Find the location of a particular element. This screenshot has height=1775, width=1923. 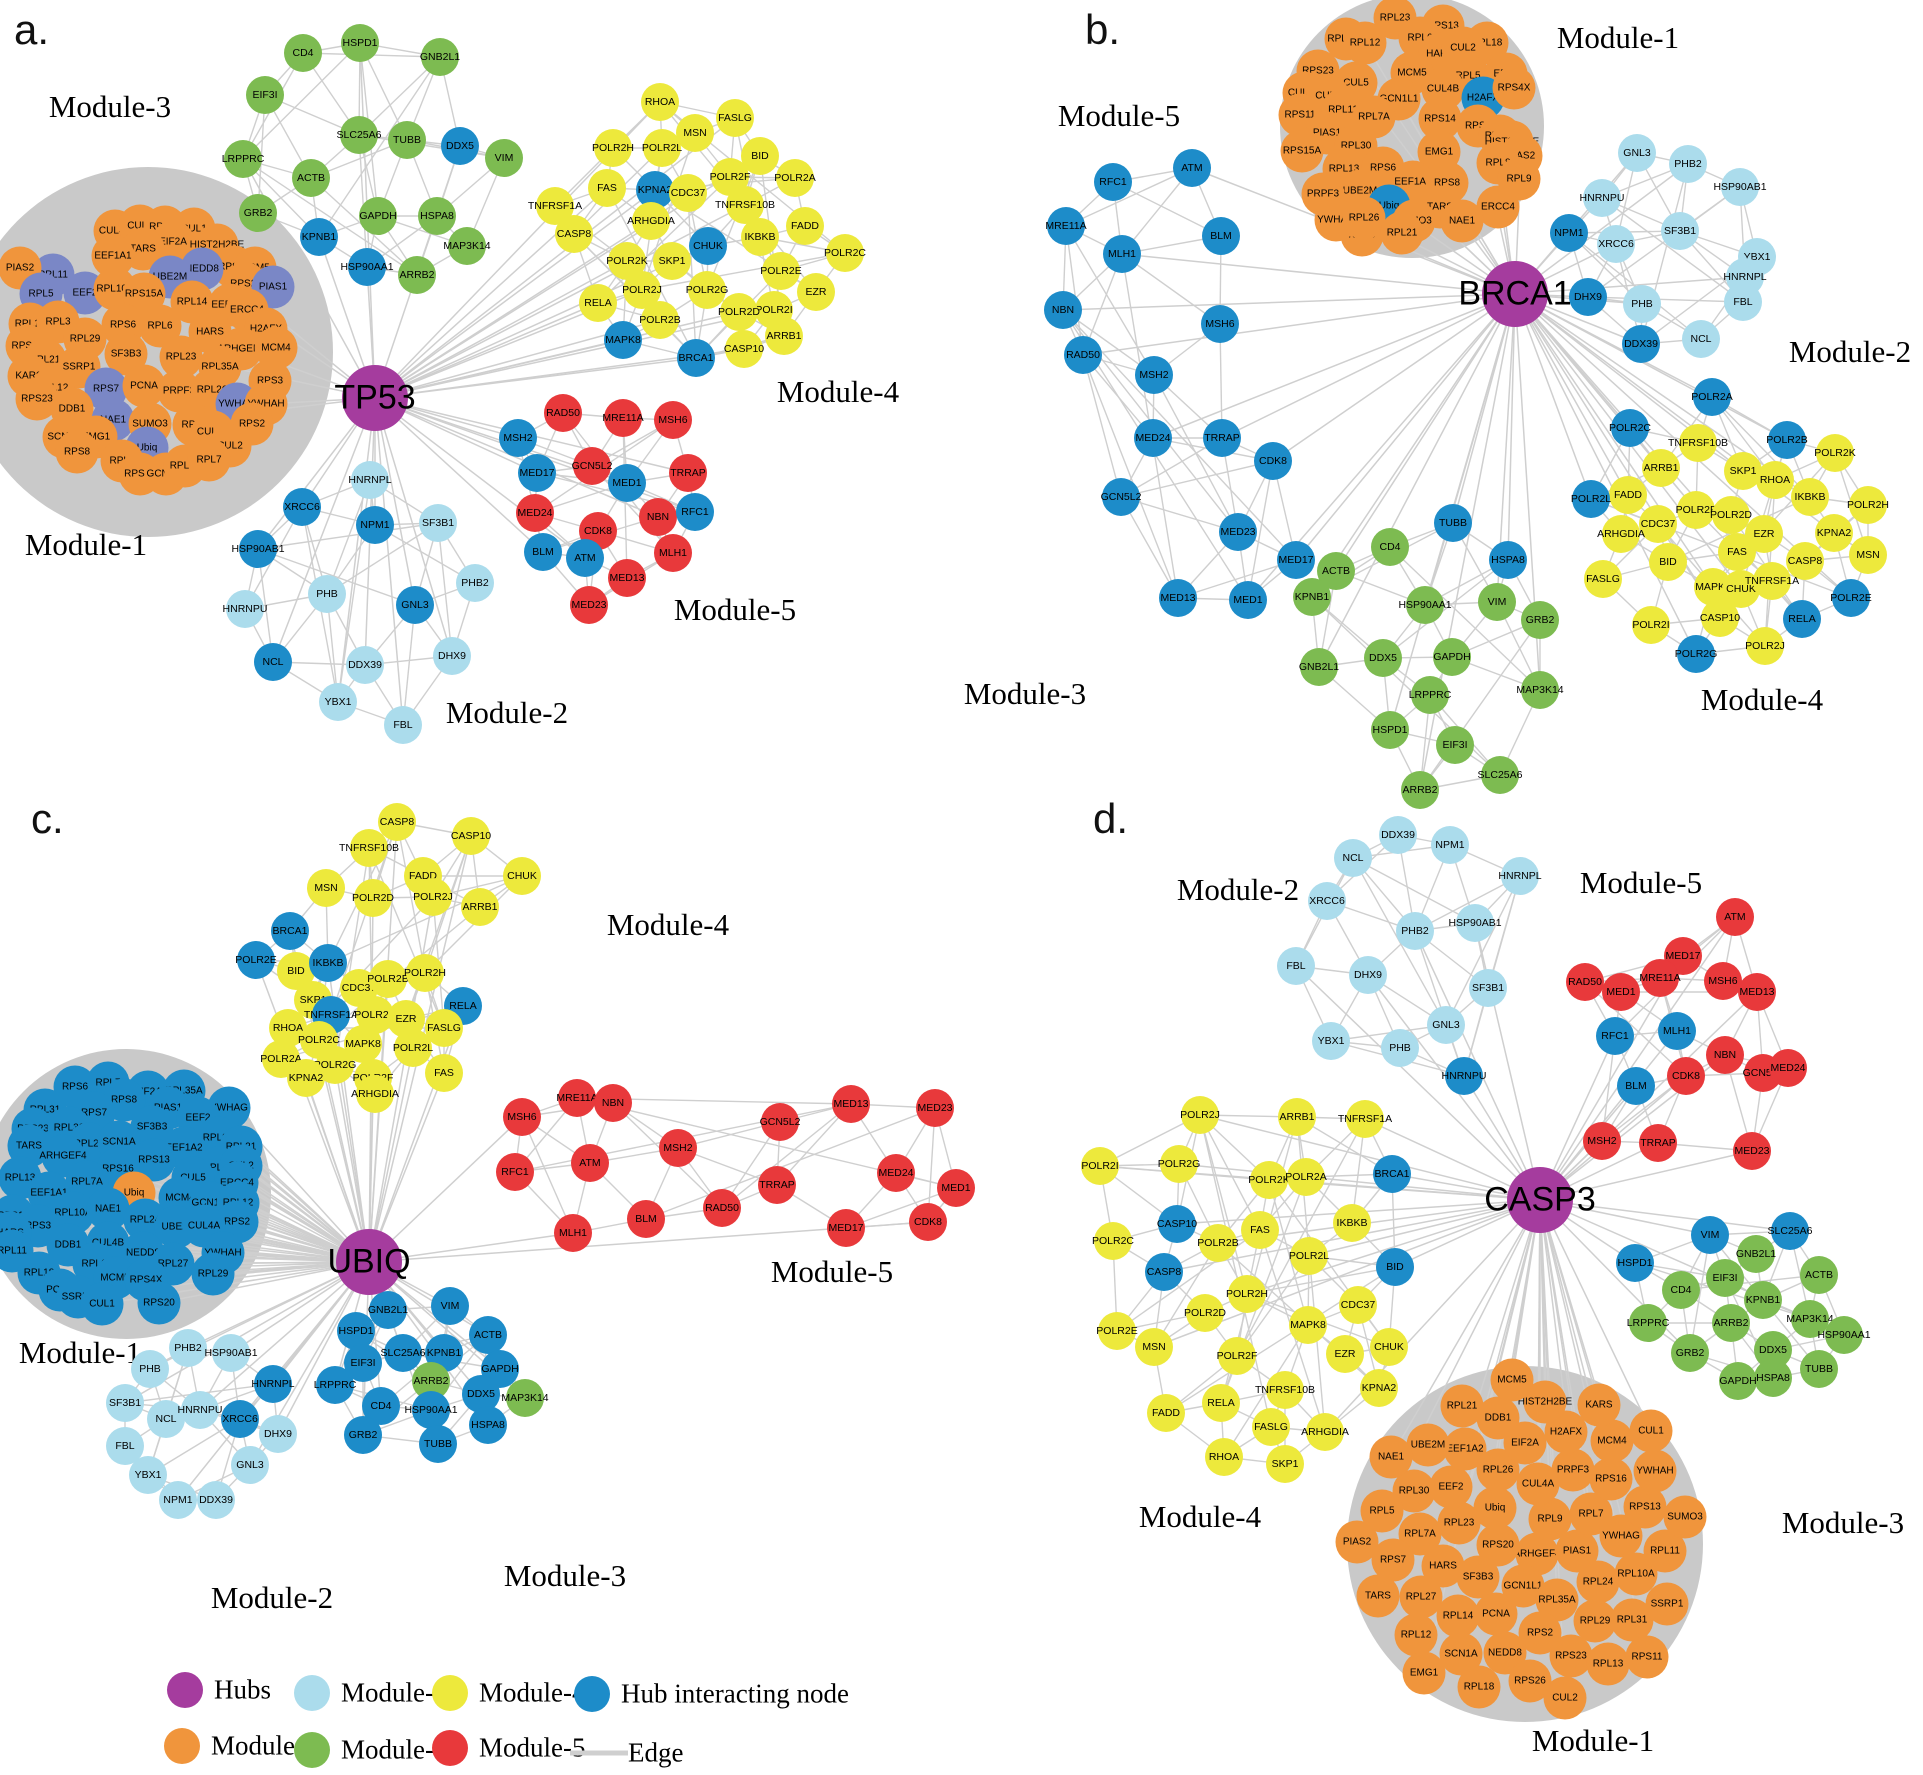

network-node: POLR2L is located at coordinates (1591, 499).